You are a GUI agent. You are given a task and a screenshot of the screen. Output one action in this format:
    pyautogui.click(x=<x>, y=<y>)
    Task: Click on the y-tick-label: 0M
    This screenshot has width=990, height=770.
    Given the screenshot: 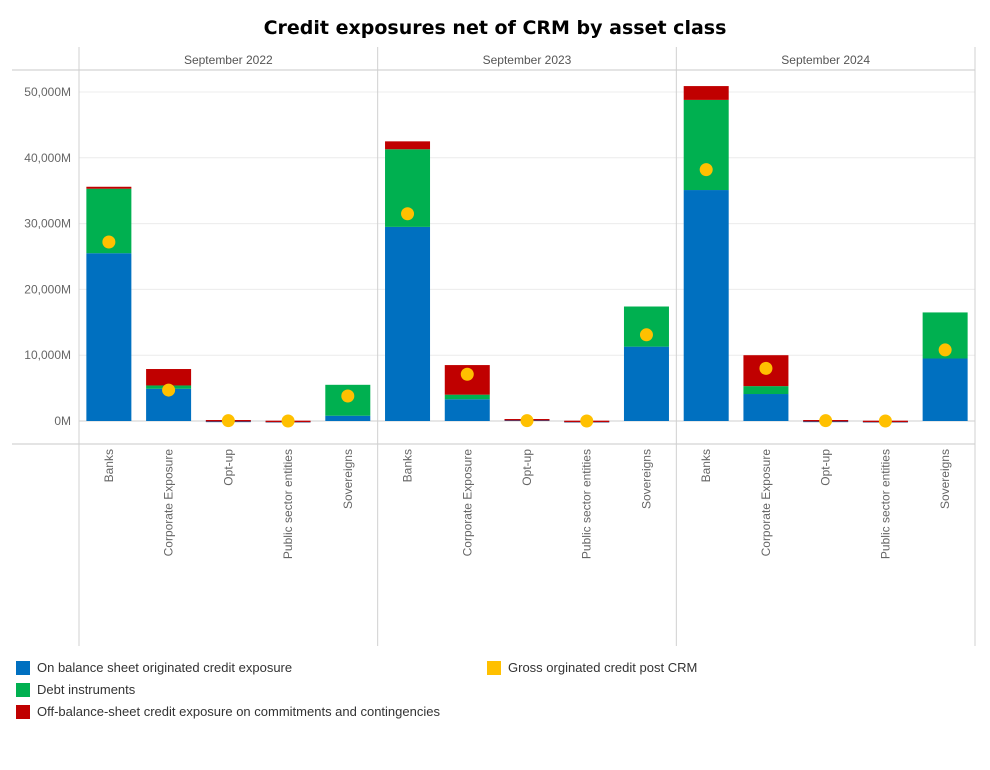 What is the action you would take?
    pyautogui.click(x=62, y=421)
    